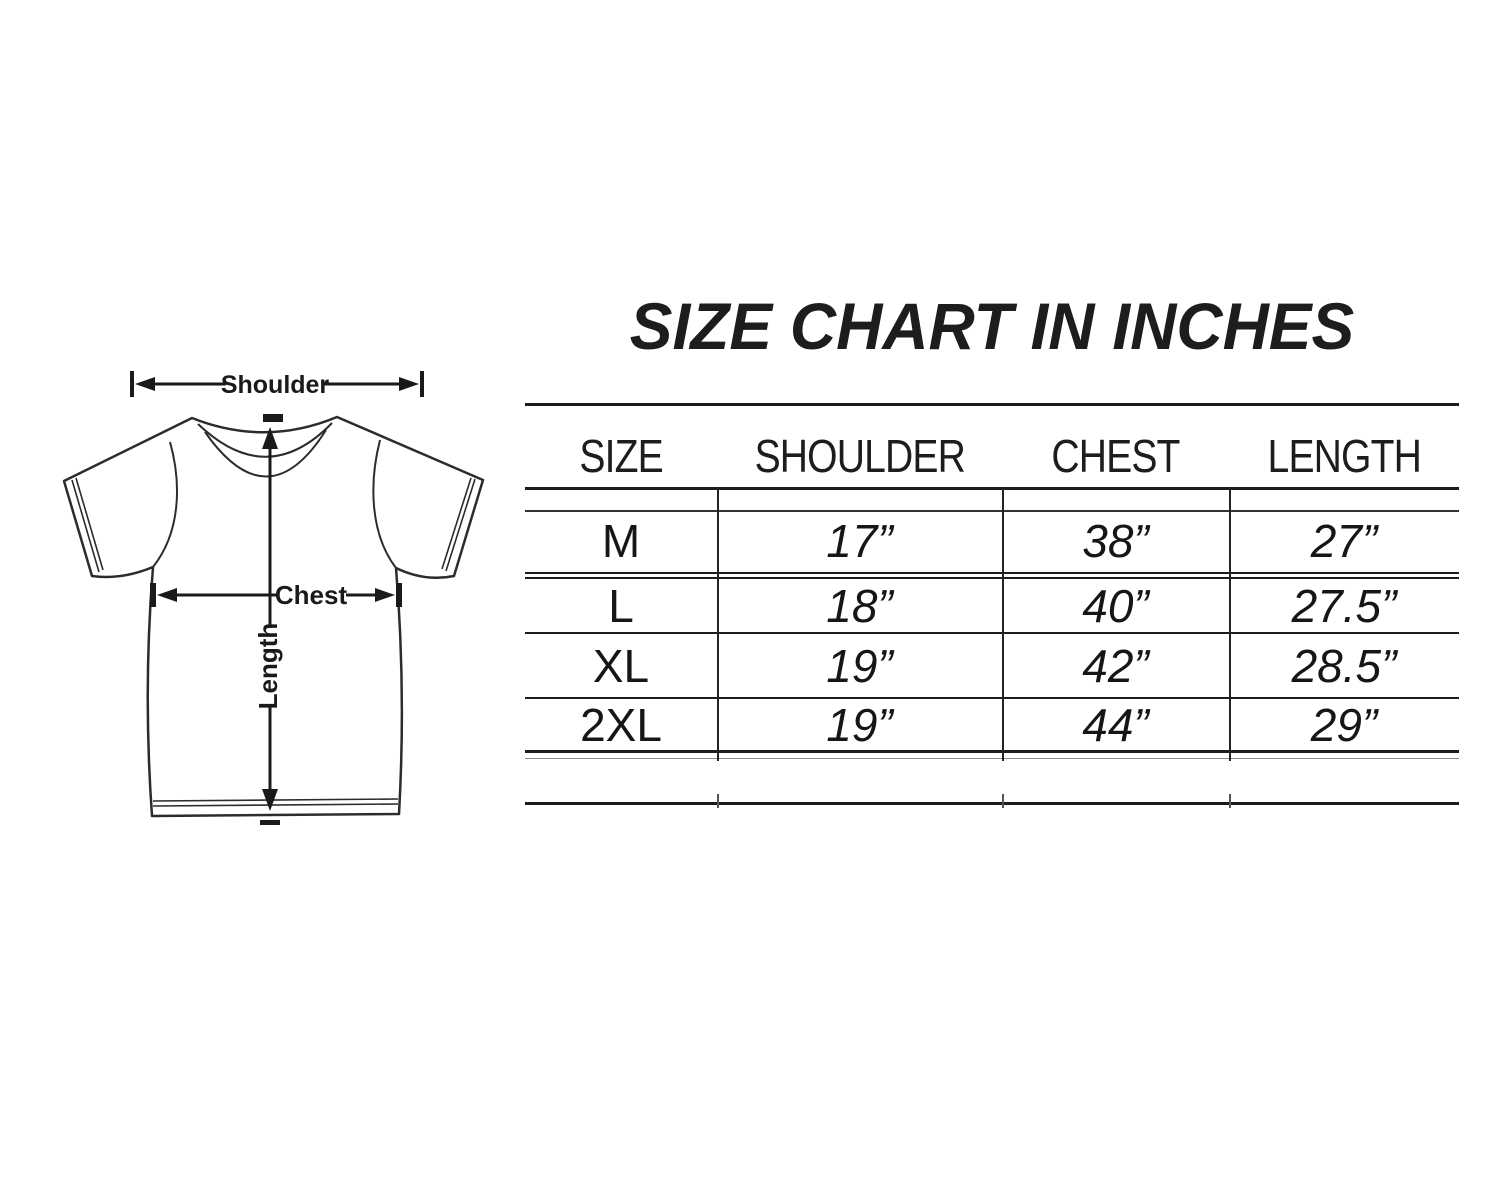 The image size is (1500, 1199). I want to click on table-row-xl: XL 19” 42” 28.5”, so click(992, 665).